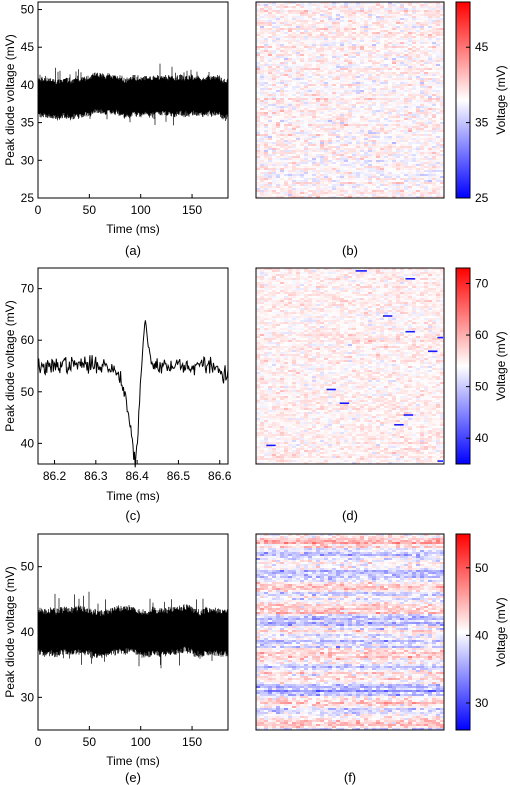 This screenshot has width=510, height=785. Describe the element at coordinates (28, 340) in the screenshot. I see `y-tick-label: 60` at that location.